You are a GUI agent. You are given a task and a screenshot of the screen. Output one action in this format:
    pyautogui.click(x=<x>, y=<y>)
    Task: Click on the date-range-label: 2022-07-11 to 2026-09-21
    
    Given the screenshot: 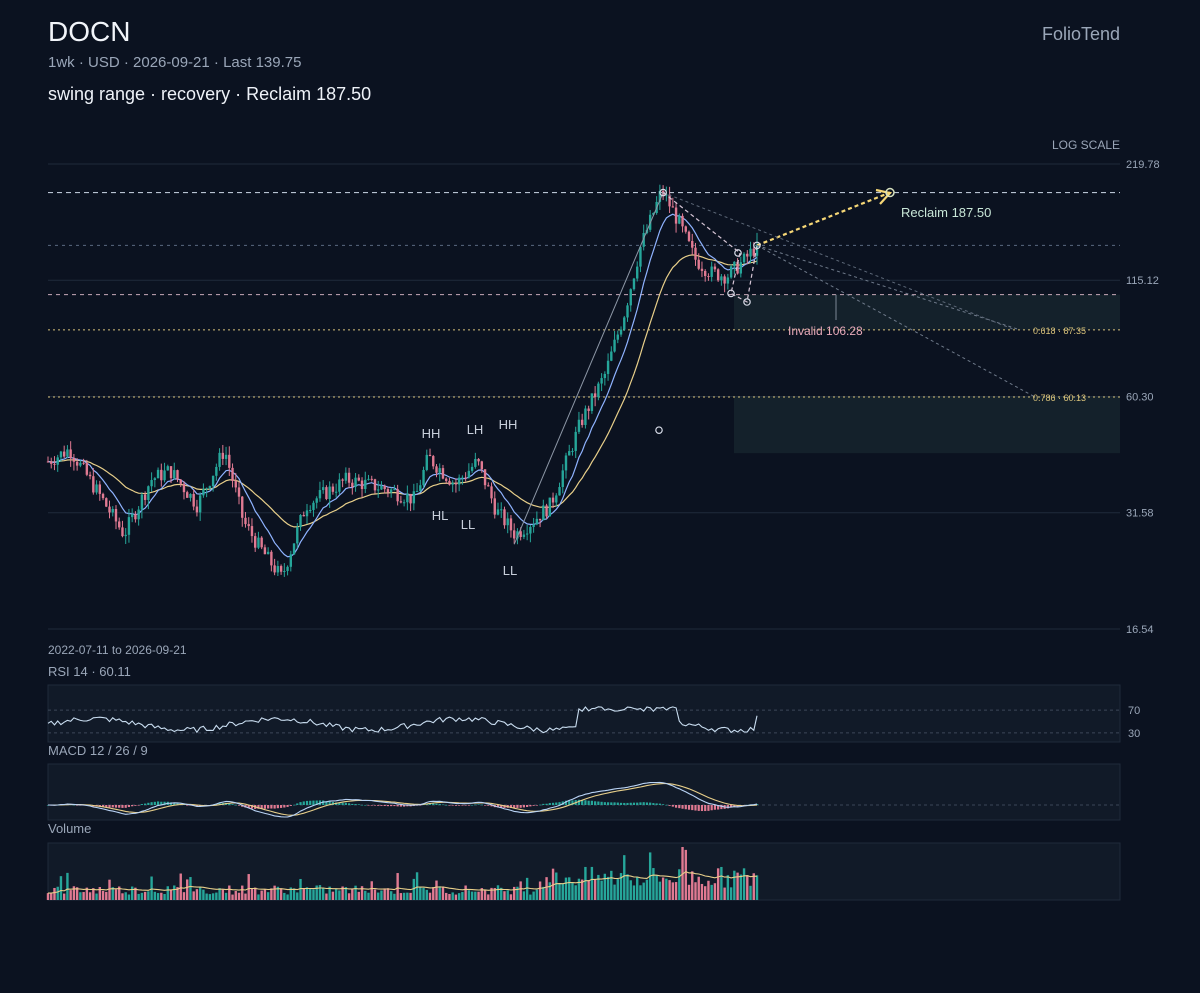 What is the action you would take?
    pyautogui.click(x=117, y=650)
    